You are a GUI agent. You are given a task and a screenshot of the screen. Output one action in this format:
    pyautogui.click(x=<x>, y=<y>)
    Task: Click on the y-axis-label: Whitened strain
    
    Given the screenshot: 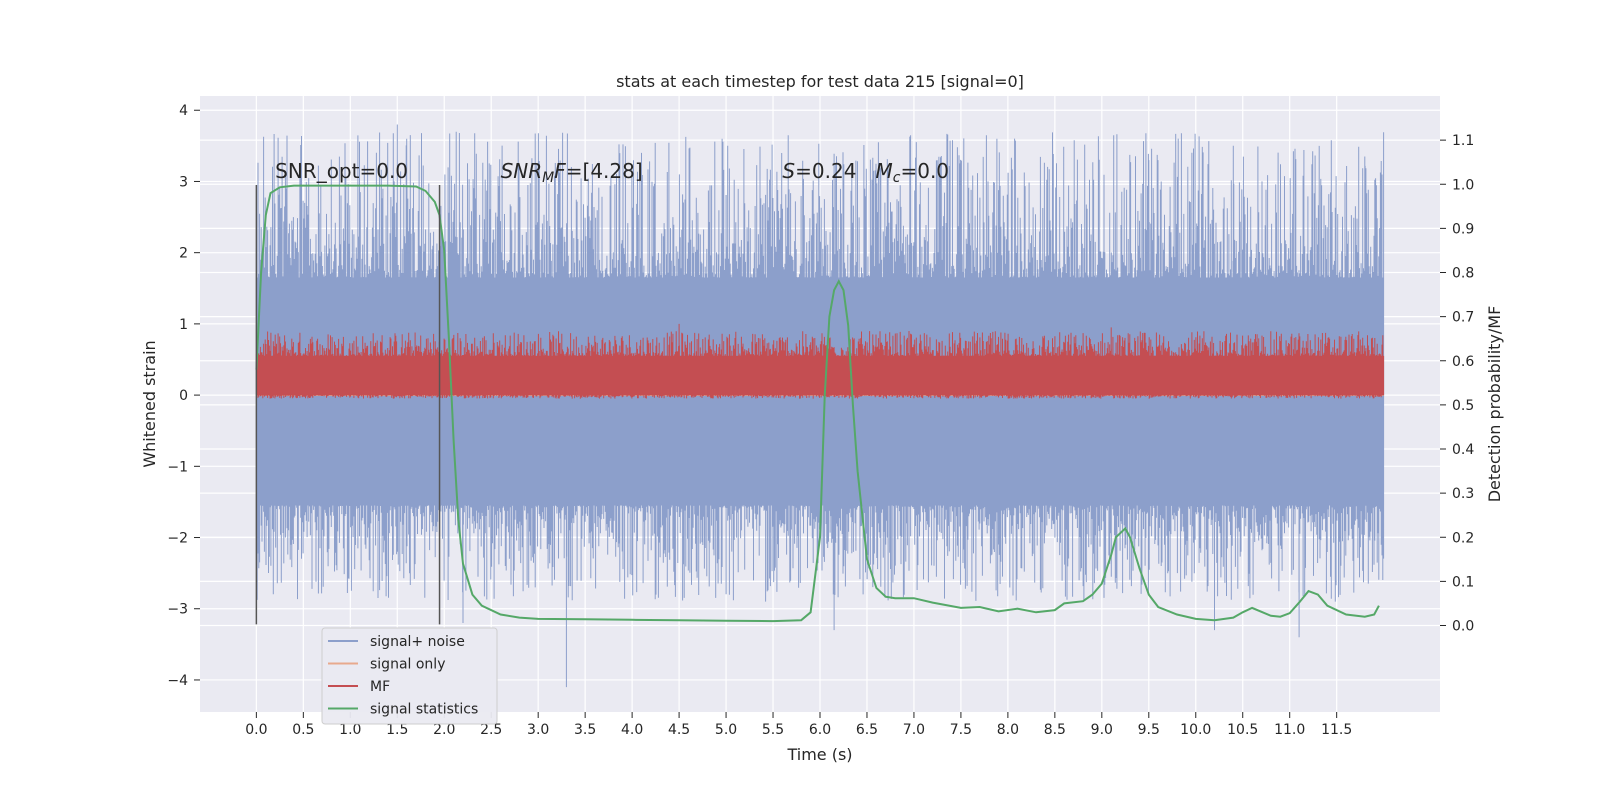 What is the action you would take?
    pyautogui.click(x=149, y=403)
    